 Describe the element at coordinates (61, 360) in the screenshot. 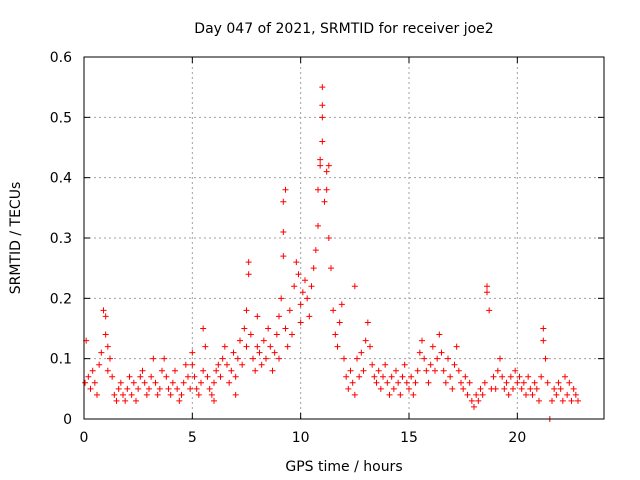

I see `y-tick-label: 0.1` at that location.